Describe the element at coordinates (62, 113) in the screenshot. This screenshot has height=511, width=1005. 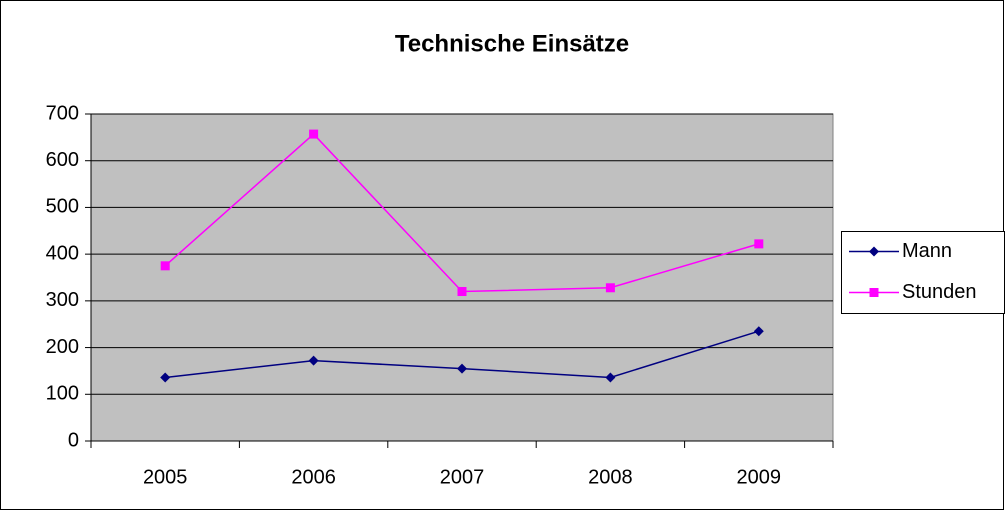
I see `y-tick-label: 700` at that location.